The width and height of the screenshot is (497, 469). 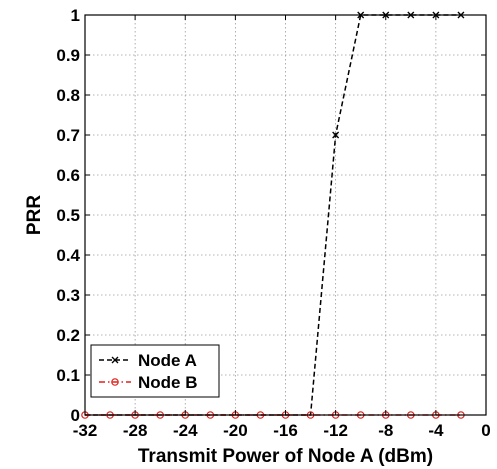 What do you see at coordinates (85, 430) in the screenshot?
I see `x-tick-label: -32` at bounding box center [85, 430].